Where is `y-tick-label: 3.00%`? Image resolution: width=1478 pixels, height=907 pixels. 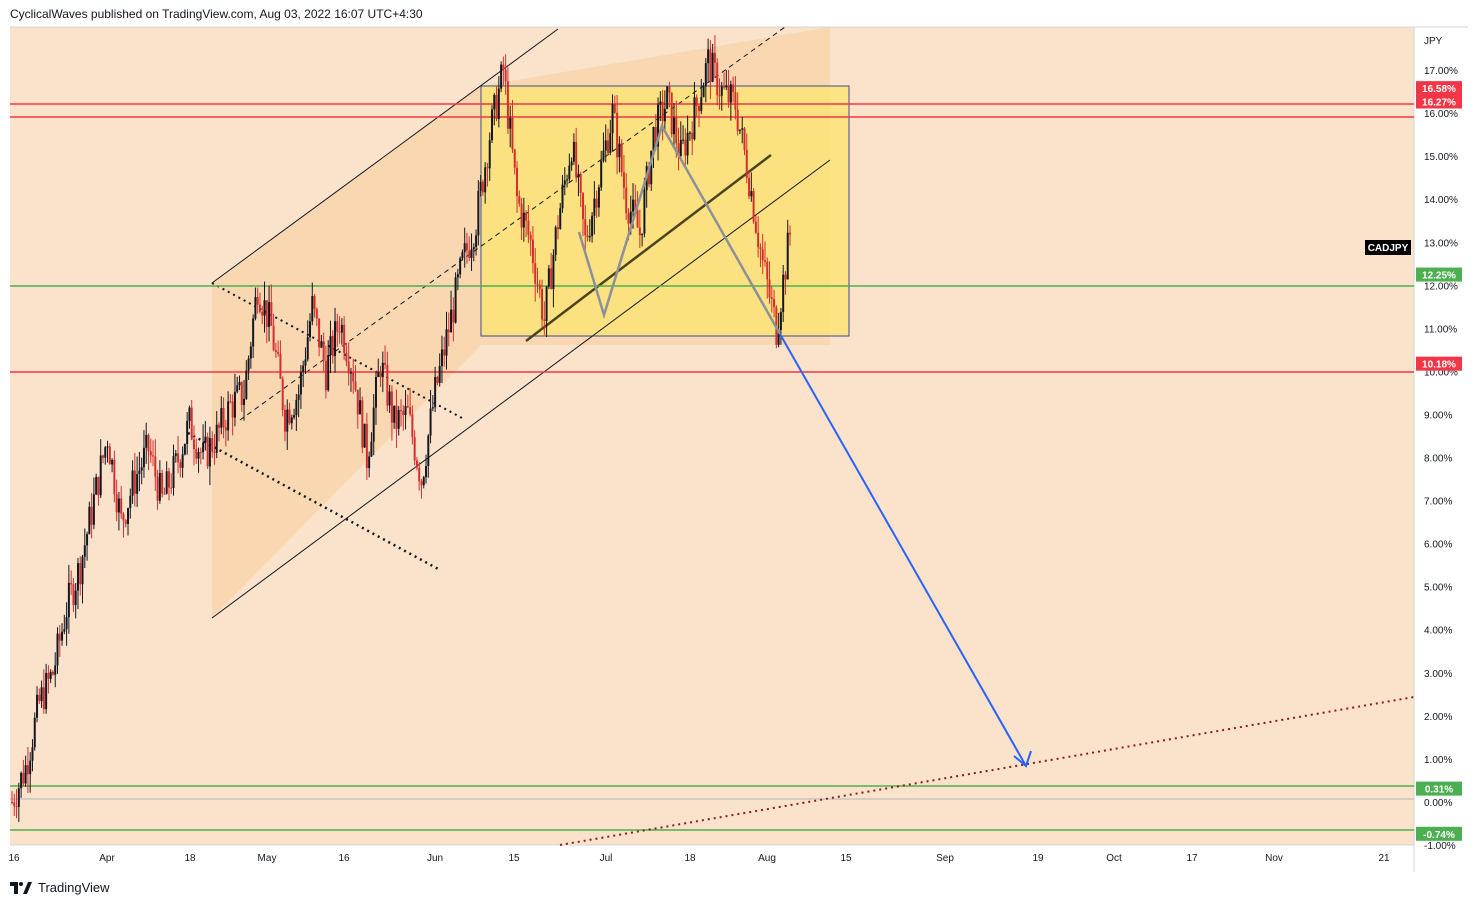
y-tick-label: 3.00% is located at coordinates (1438, 674).